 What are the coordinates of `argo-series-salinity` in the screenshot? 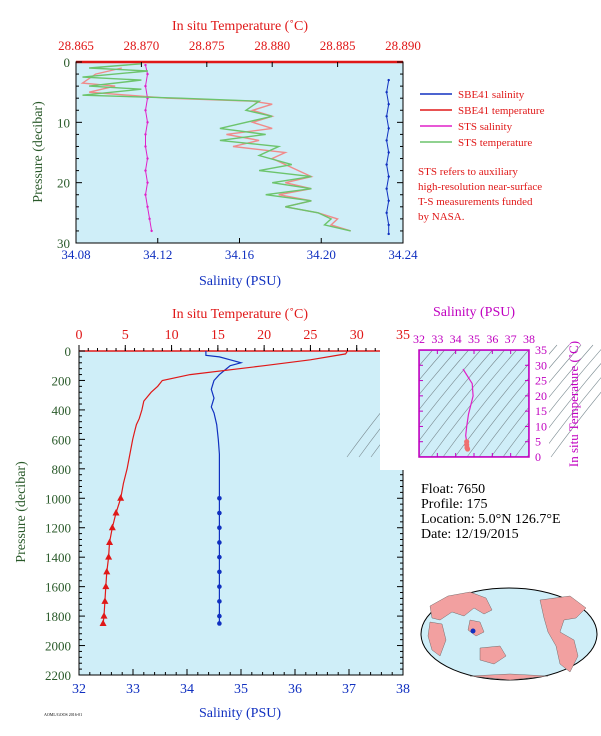 It's located at (224, 487).